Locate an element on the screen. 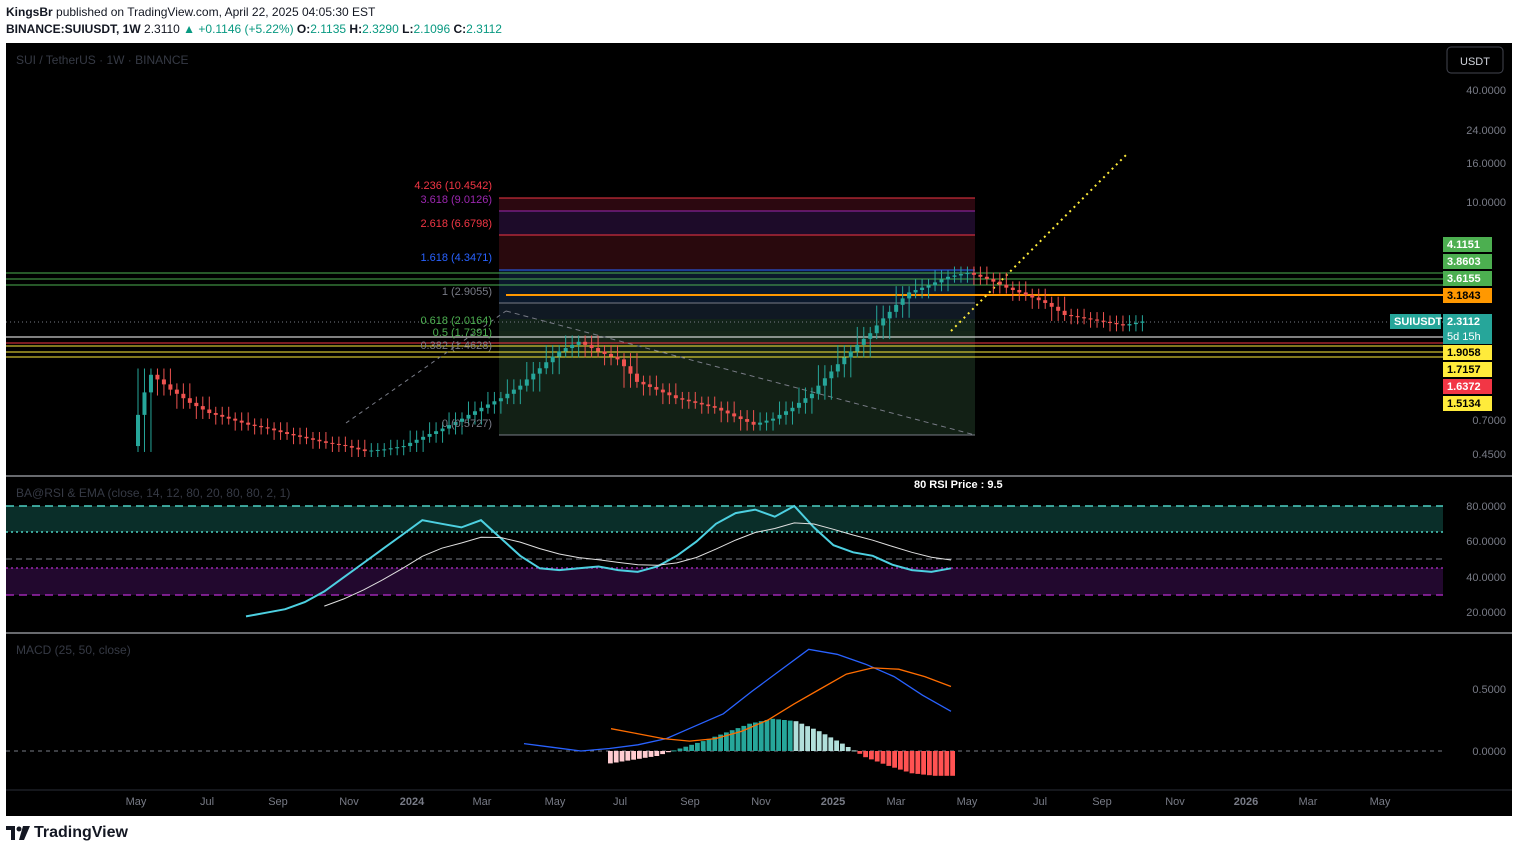 The image size is (1518, 852). time-tick: Nov is located at coordinates (1175, 802).